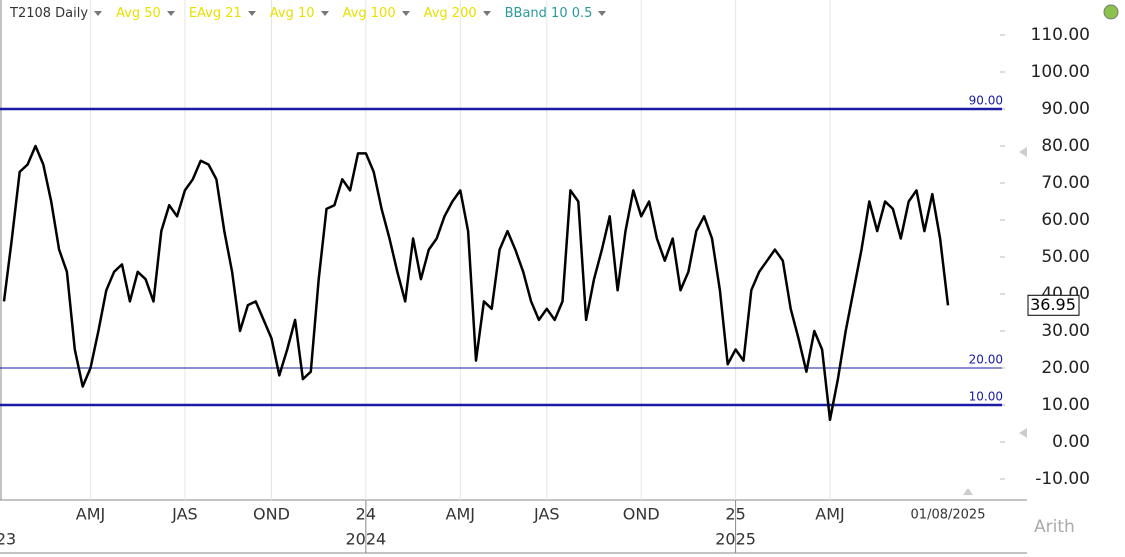  I want to click on x-tick-label: 01/08/2025, so click(948, 515).